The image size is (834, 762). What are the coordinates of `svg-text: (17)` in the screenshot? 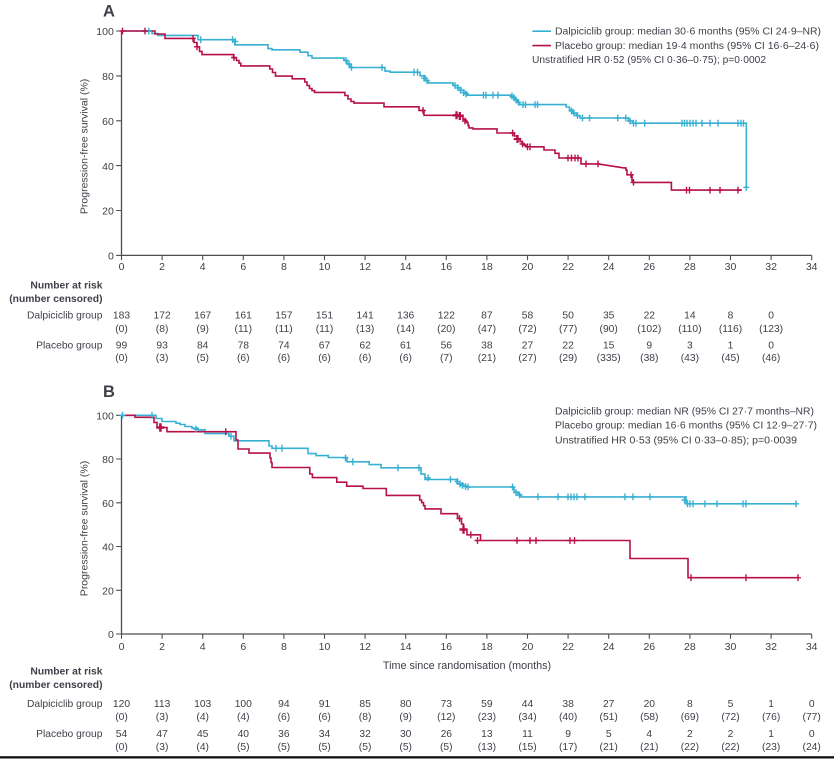 It's located at (568, 747).